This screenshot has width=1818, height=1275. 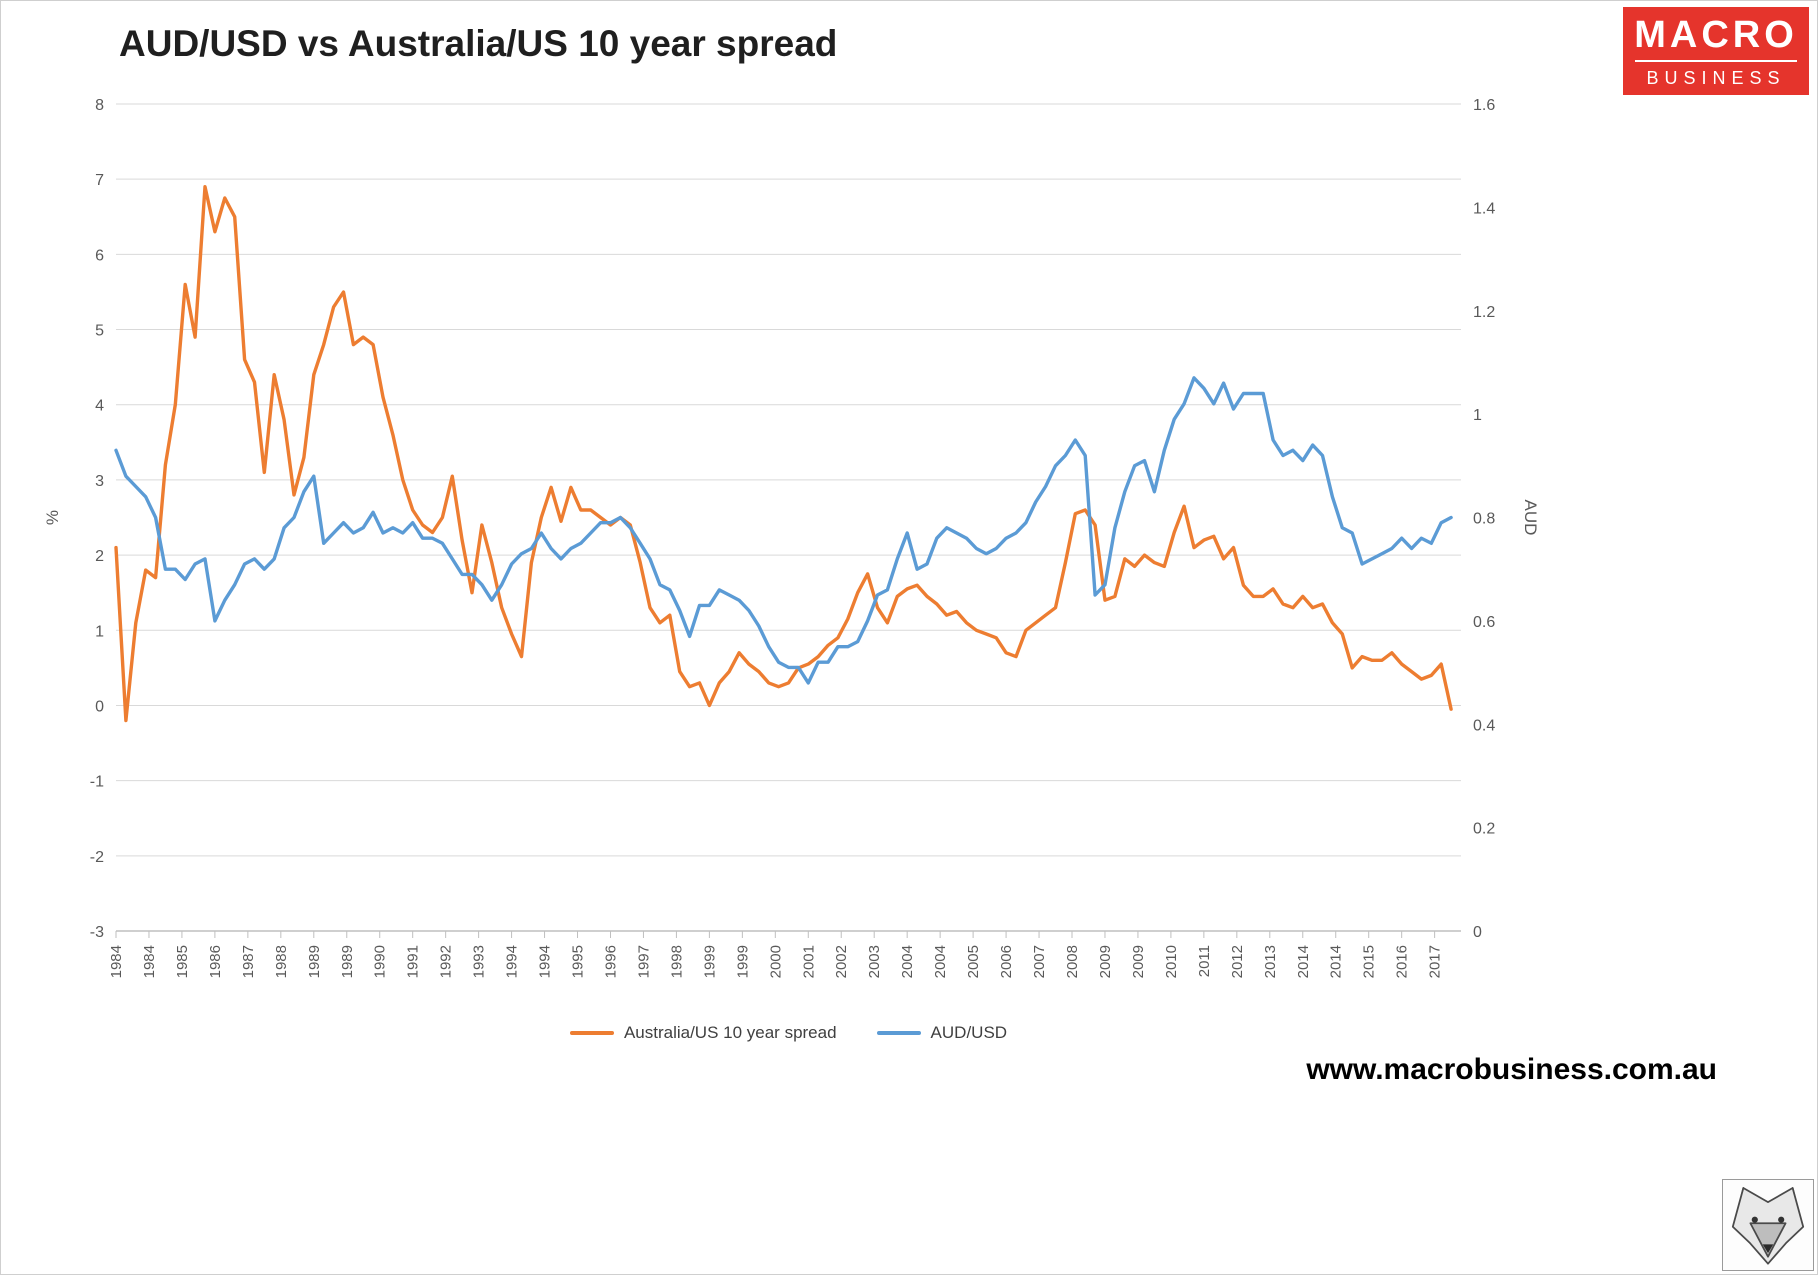 What do you see at coordinates (281, 961) in the screenshot?
I see `x-axis-tick-label: 1988` at bounding box center [281, 961].